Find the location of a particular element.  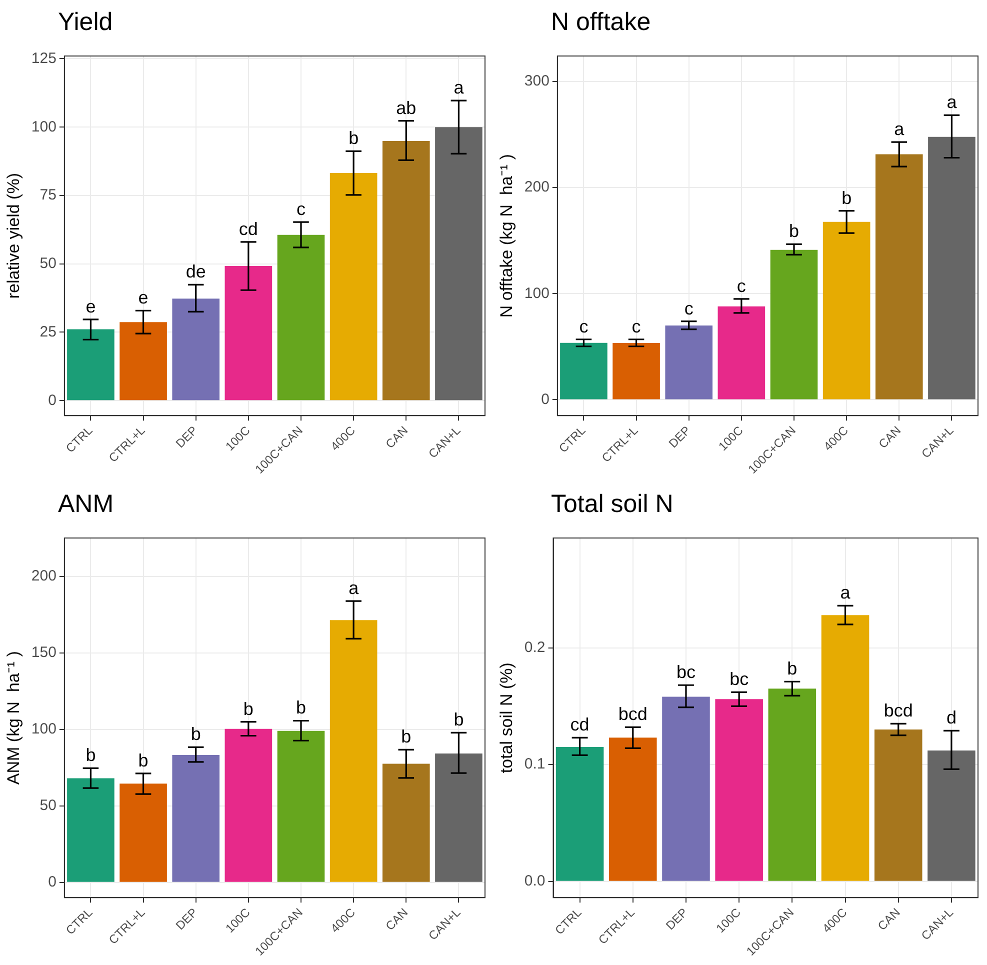

annotation: ab is located at coordinates (406, 108).